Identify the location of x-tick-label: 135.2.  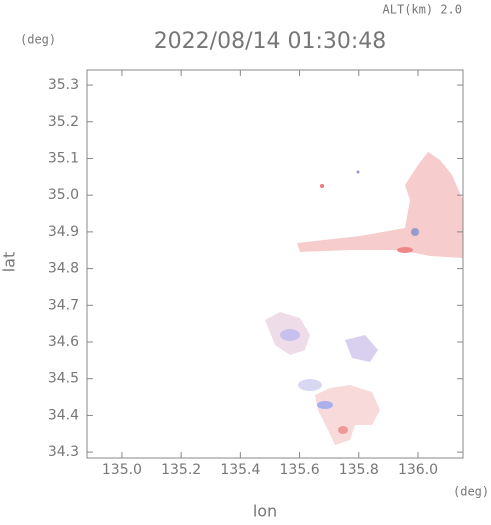
(181, 470).